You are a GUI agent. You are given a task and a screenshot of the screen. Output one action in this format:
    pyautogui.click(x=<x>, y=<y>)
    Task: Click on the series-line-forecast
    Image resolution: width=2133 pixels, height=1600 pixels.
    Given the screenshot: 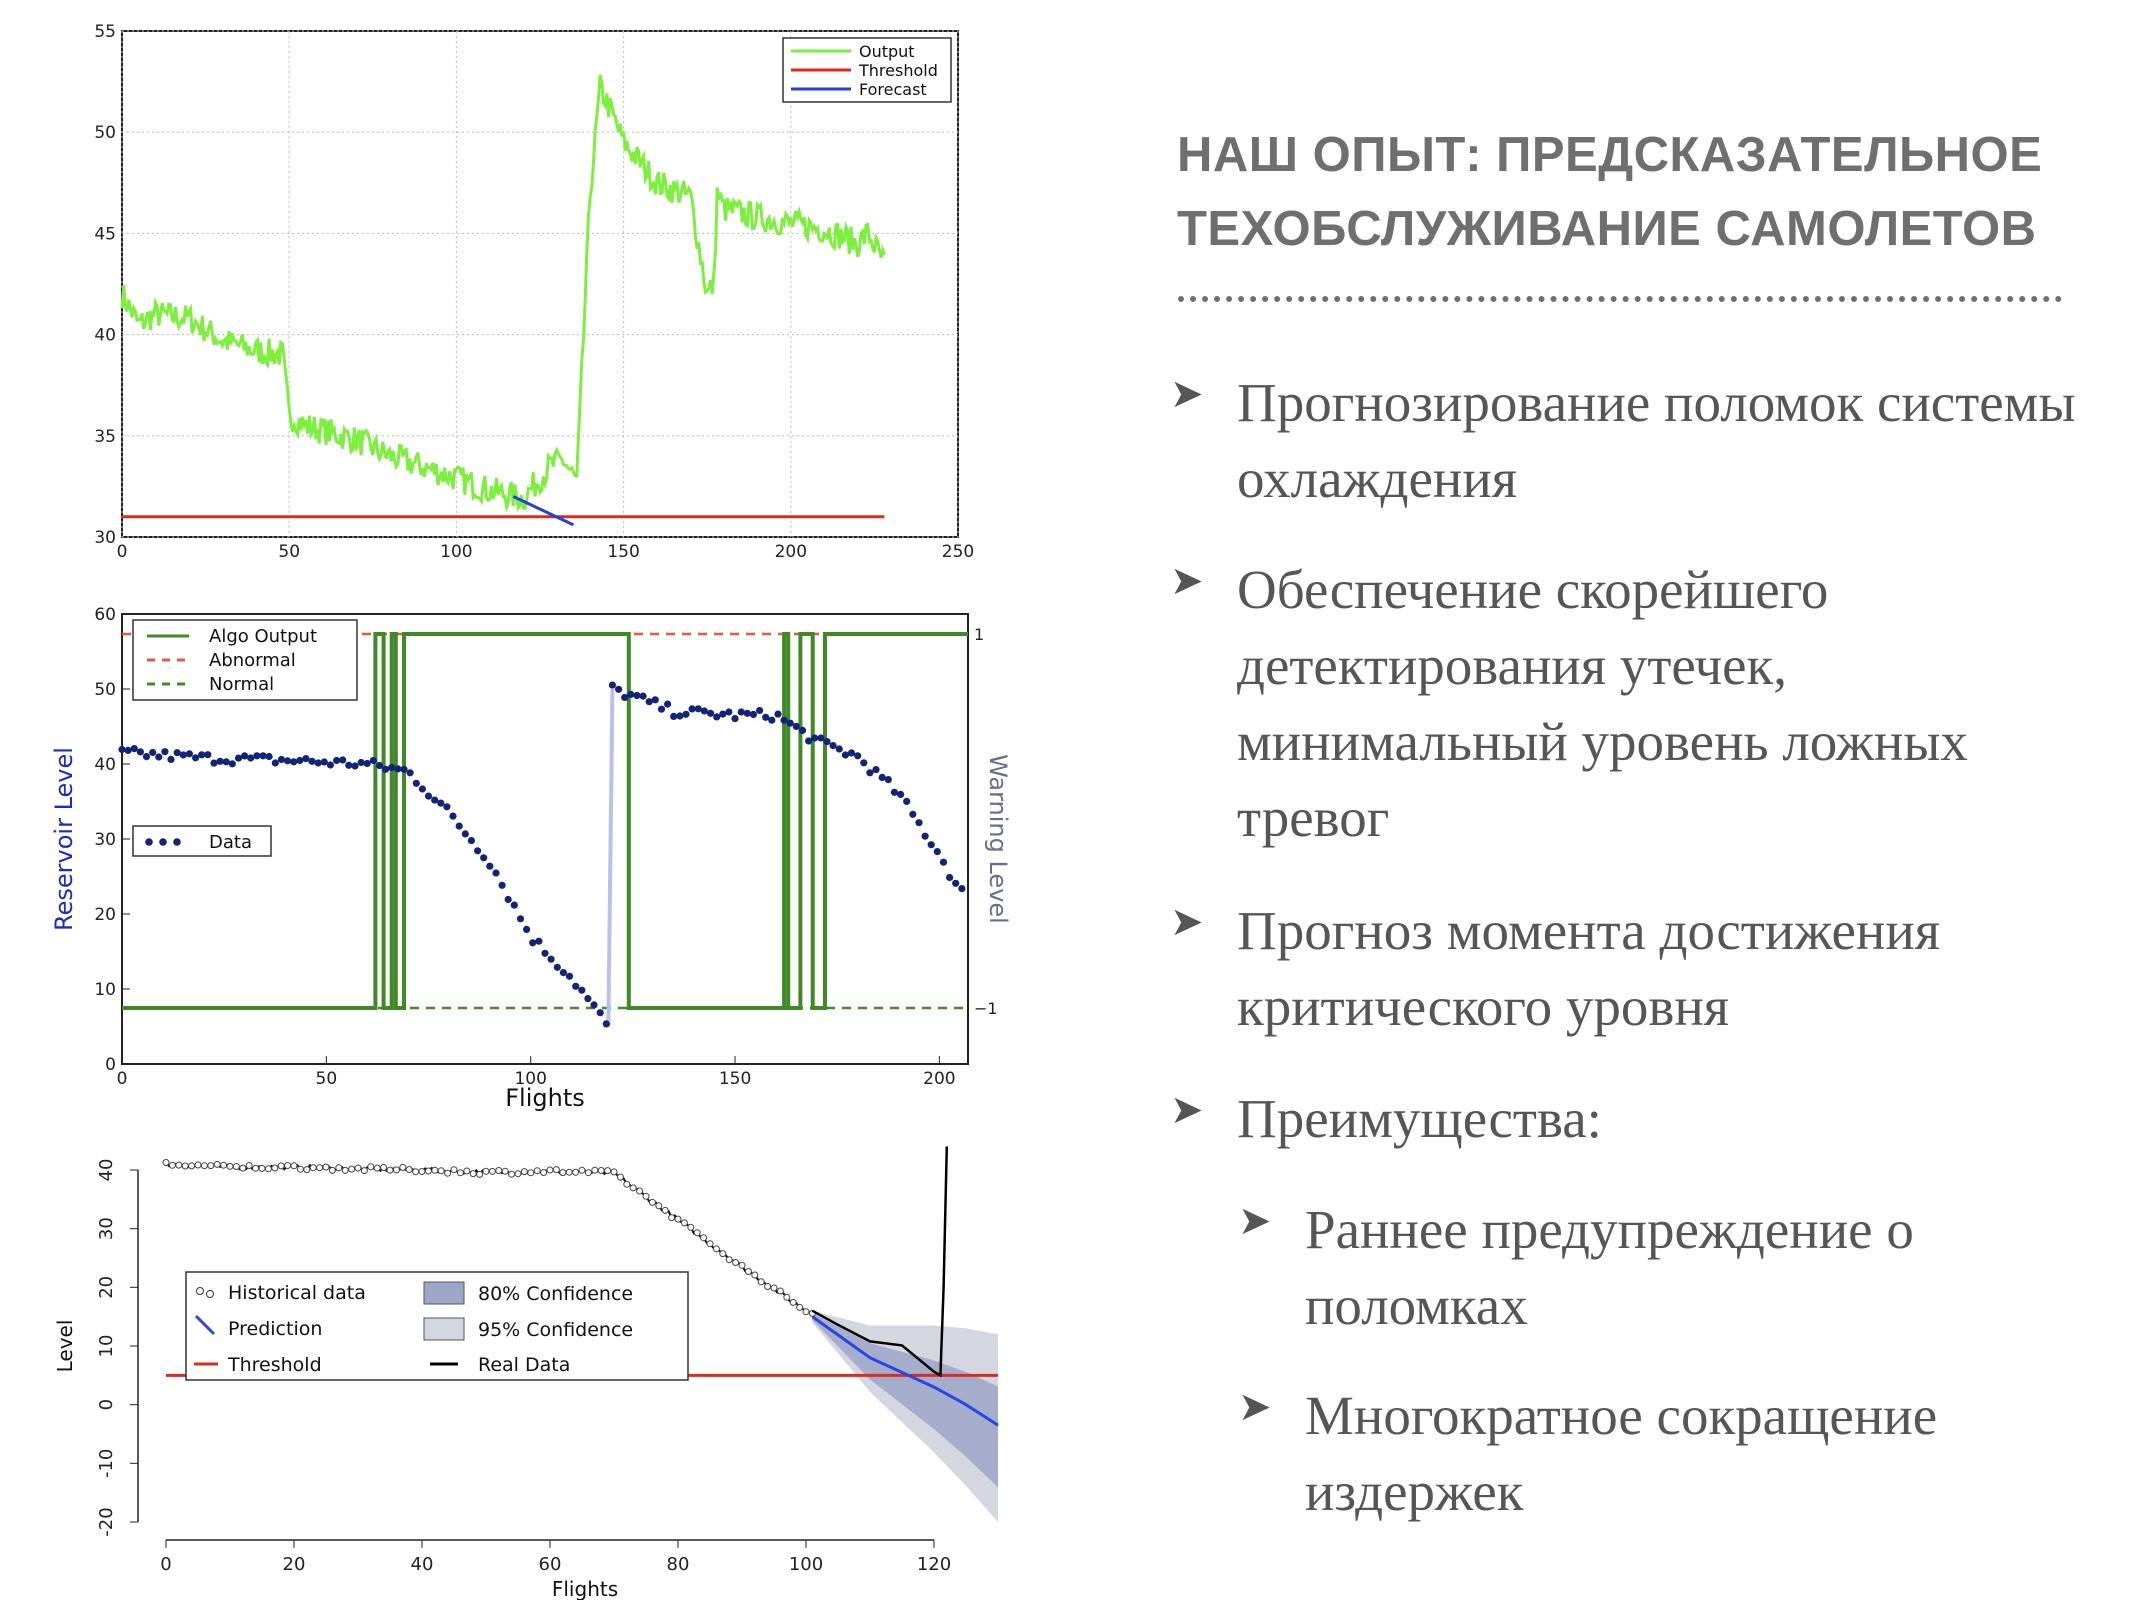 What is the action you would take?
    pyautogui.click(x=543, y=511)
    